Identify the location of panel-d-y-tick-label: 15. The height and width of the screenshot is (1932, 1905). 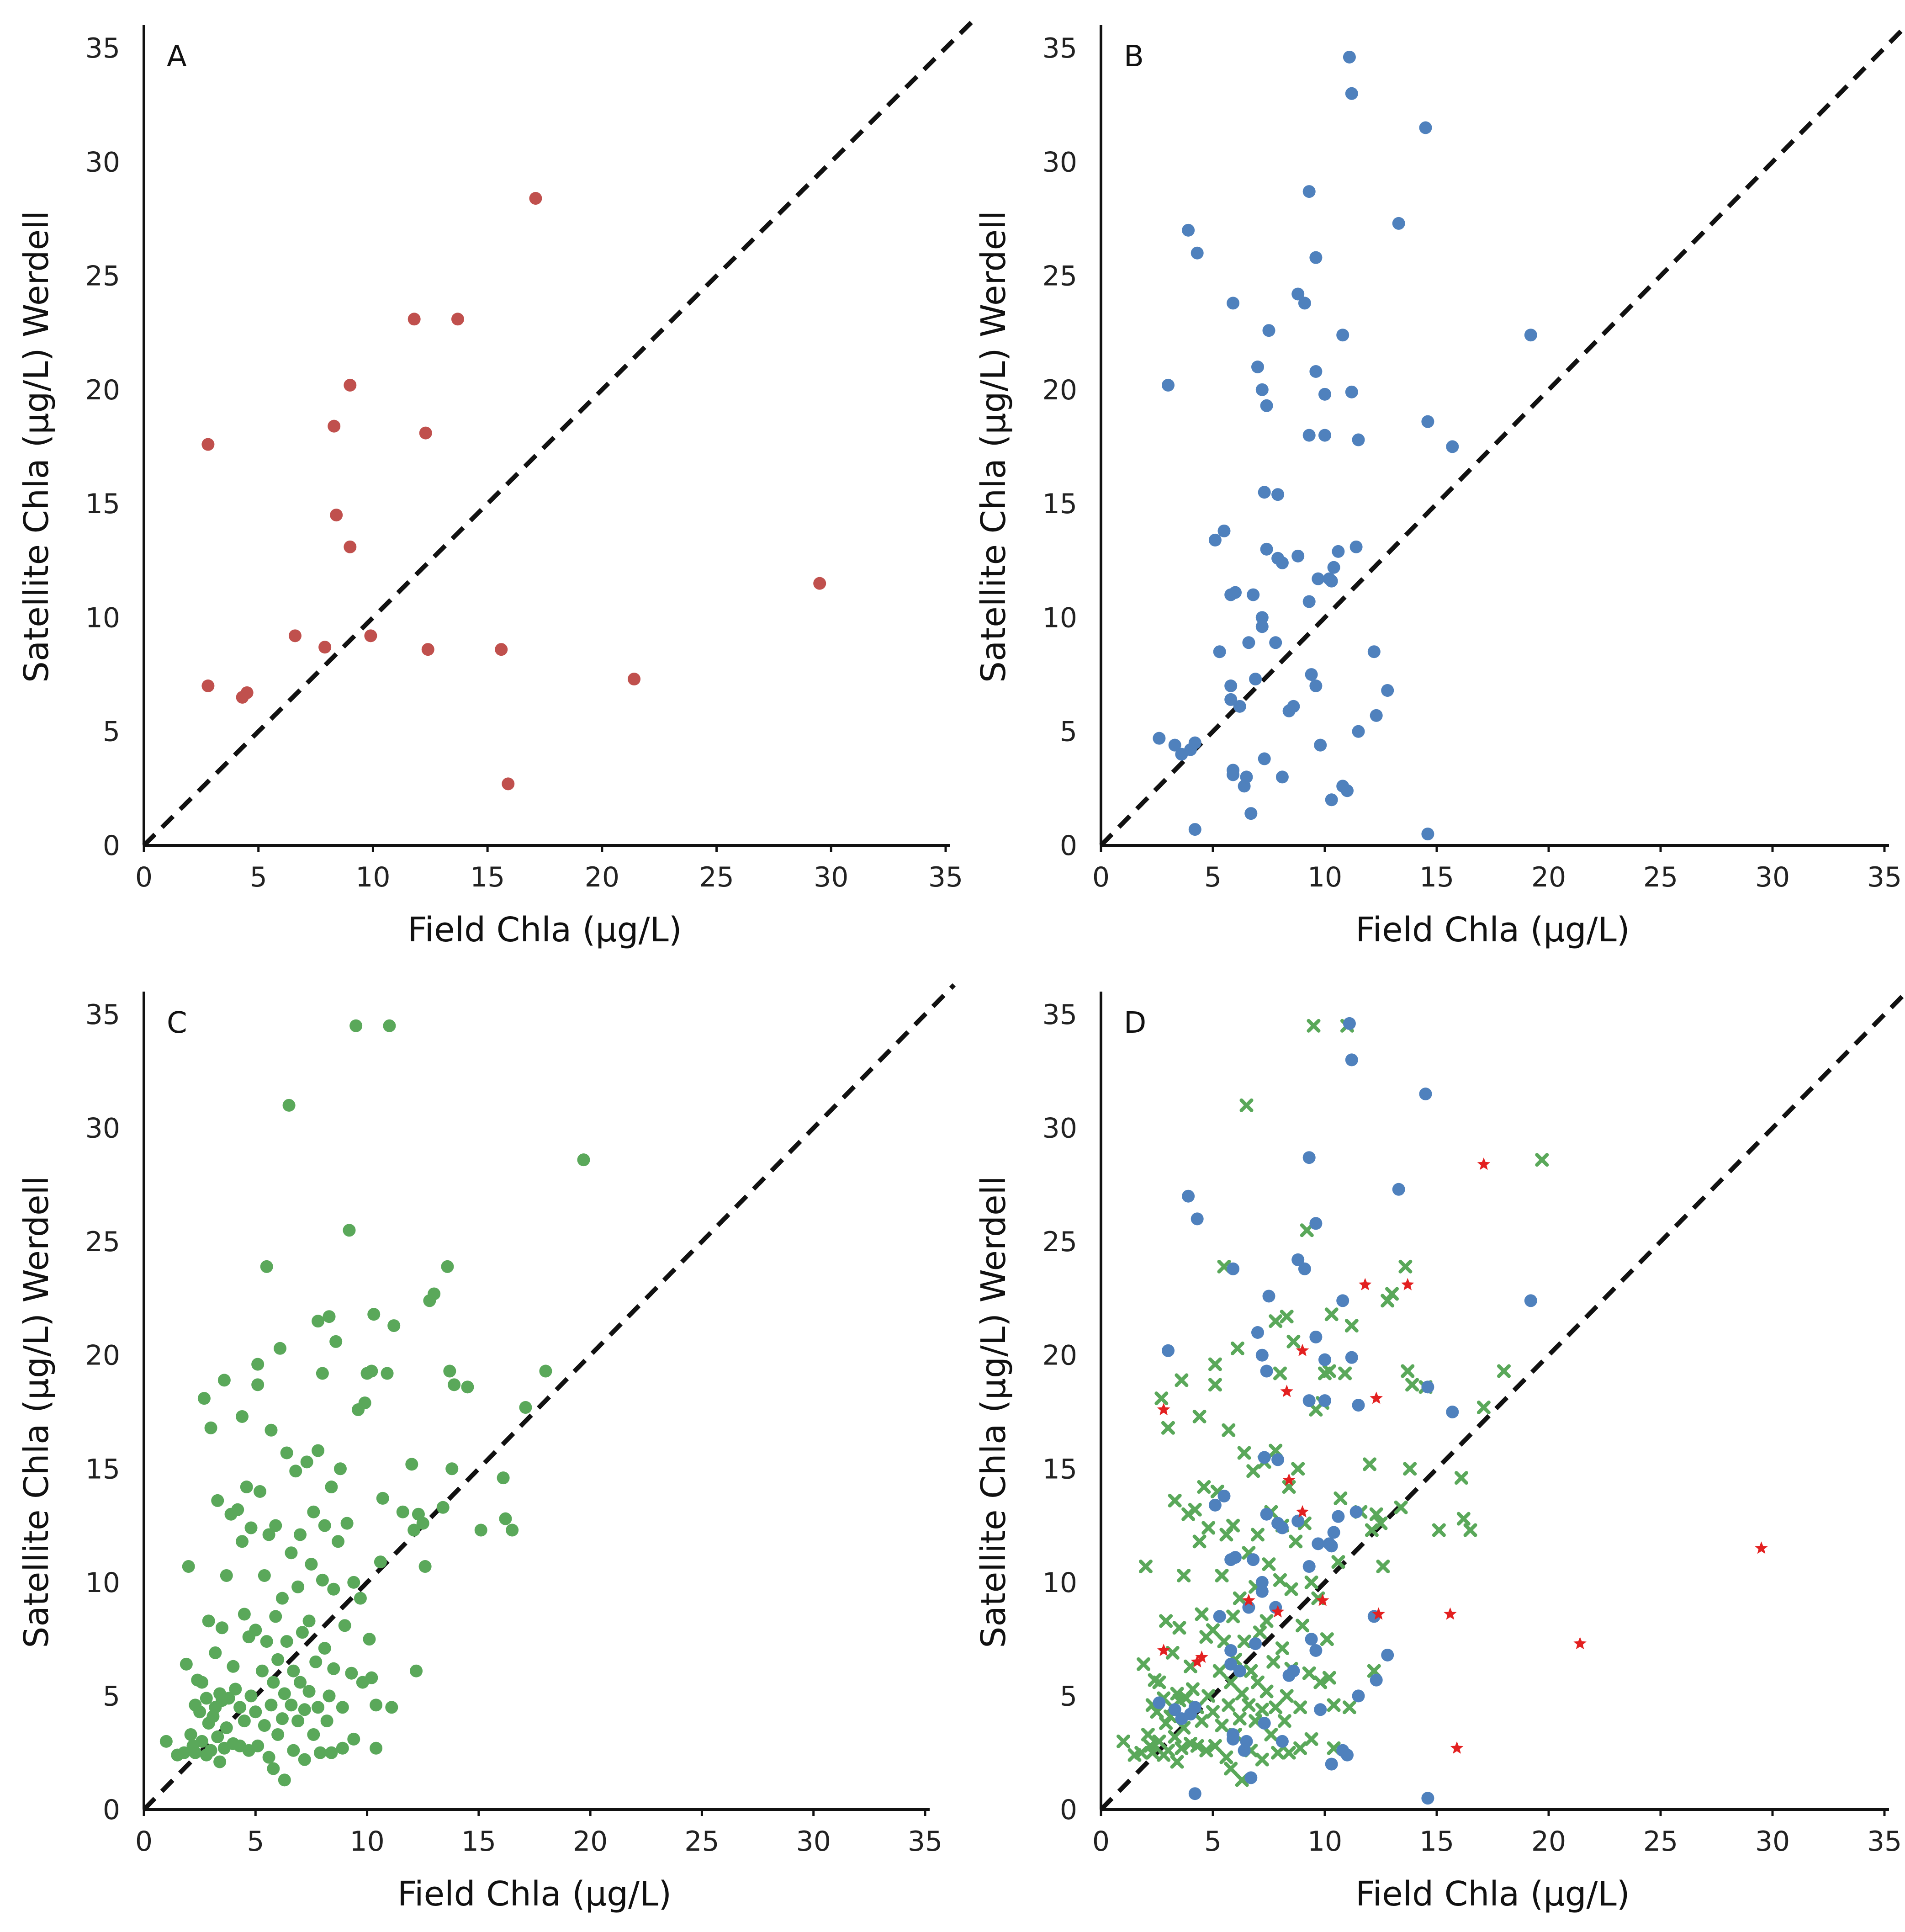
(1059, 1469).